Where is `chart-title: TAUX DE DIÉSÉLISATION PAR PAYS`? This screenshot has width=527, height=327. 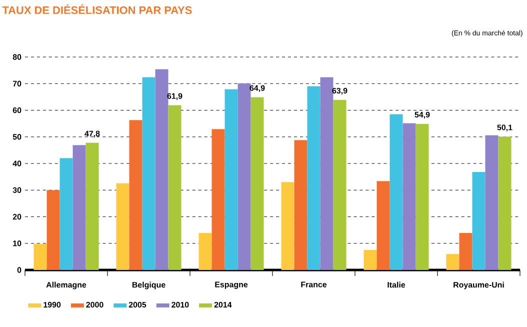
chart-title: TAUX DE DIÉSÉLISATION PAR PAYS is located at coordinates (97, 9).